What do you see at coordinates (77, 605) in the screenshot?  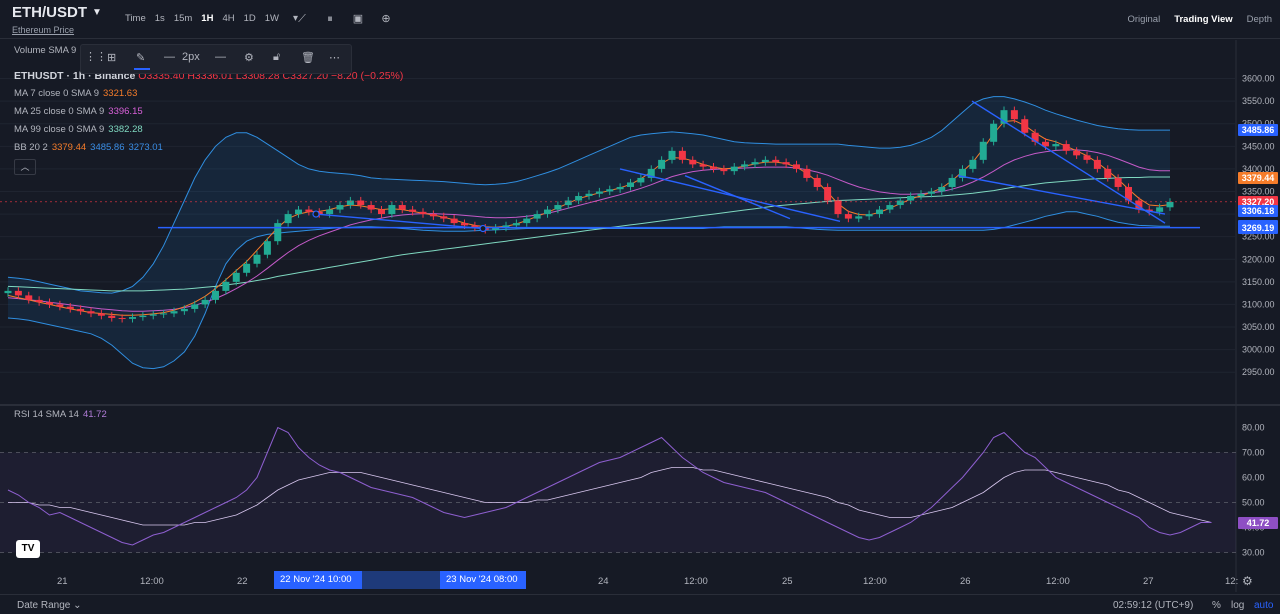 I see `date-range-chevron-icon: ⌄` at bounding box center [77, 605].